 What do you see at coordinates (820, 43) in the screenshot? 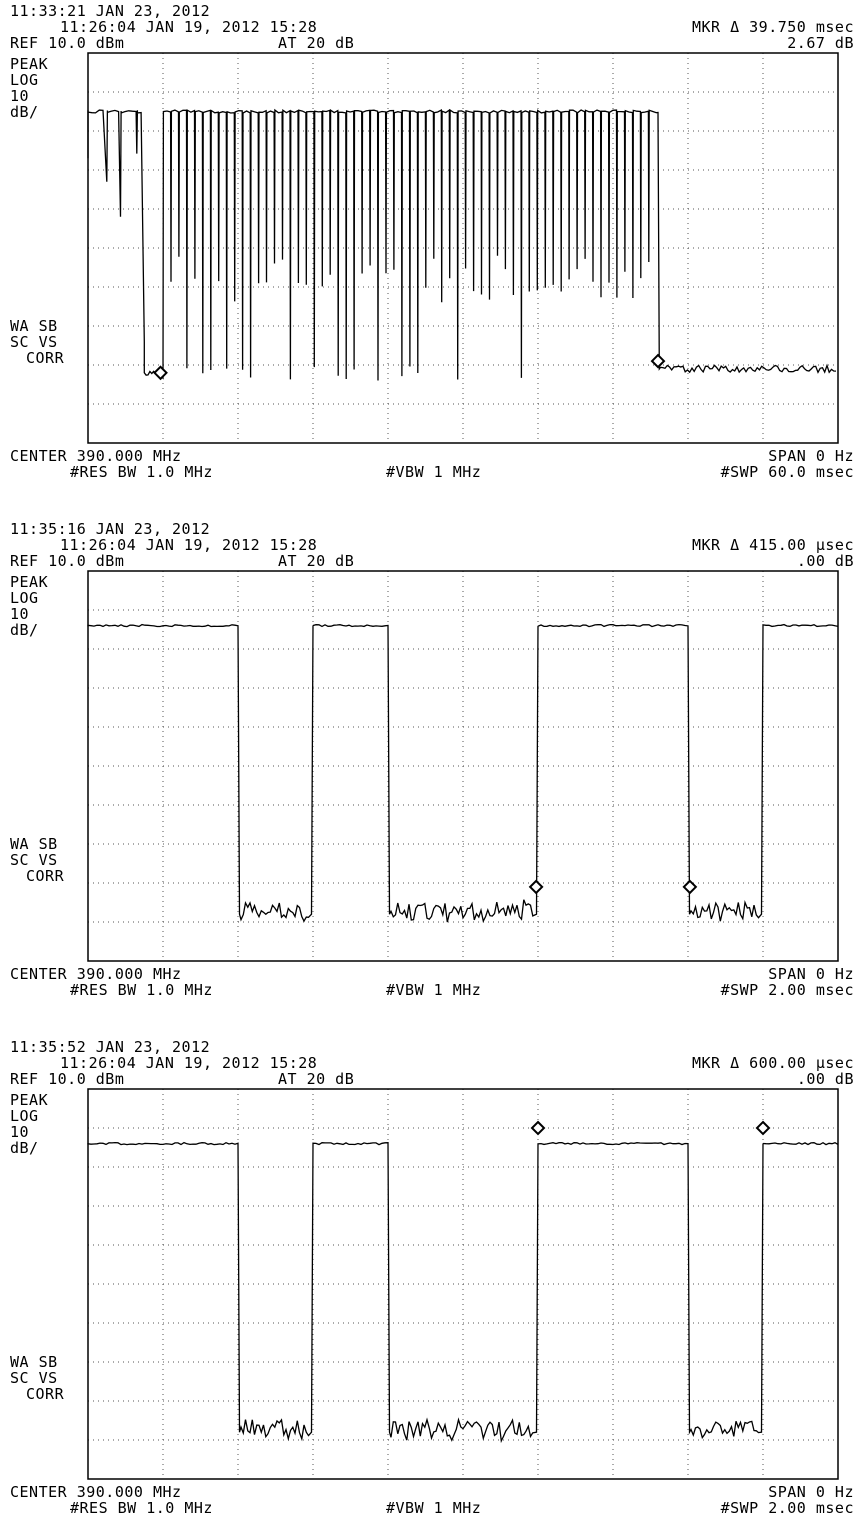
I see `marker-delta-label: 2.67 dB` at bounding box center [820, 43].